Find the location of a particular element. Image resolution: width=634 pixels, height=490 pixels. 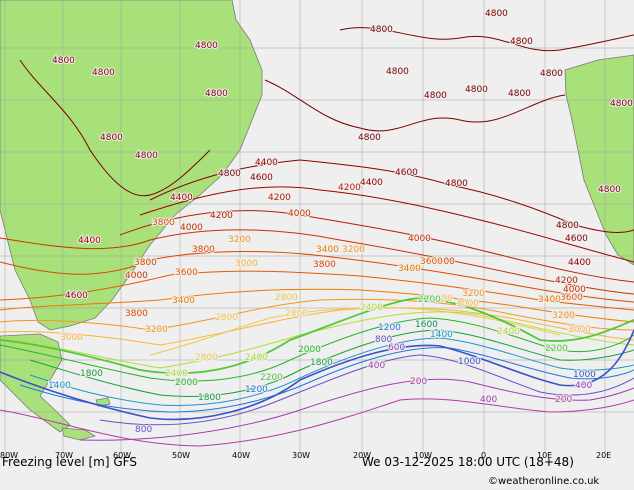

map-datetime: We 03-12-2025 18:00 UTC (18+48) is located at coordinates (468, 462).